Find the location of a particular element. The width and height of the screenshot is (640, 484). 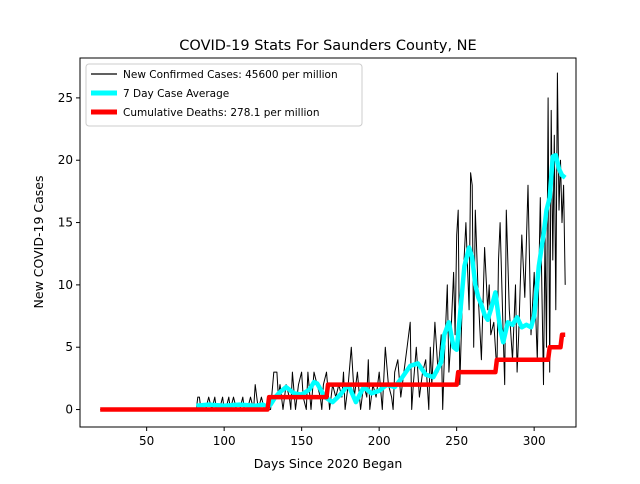

legend-frame is located at coordinates (224, 95).